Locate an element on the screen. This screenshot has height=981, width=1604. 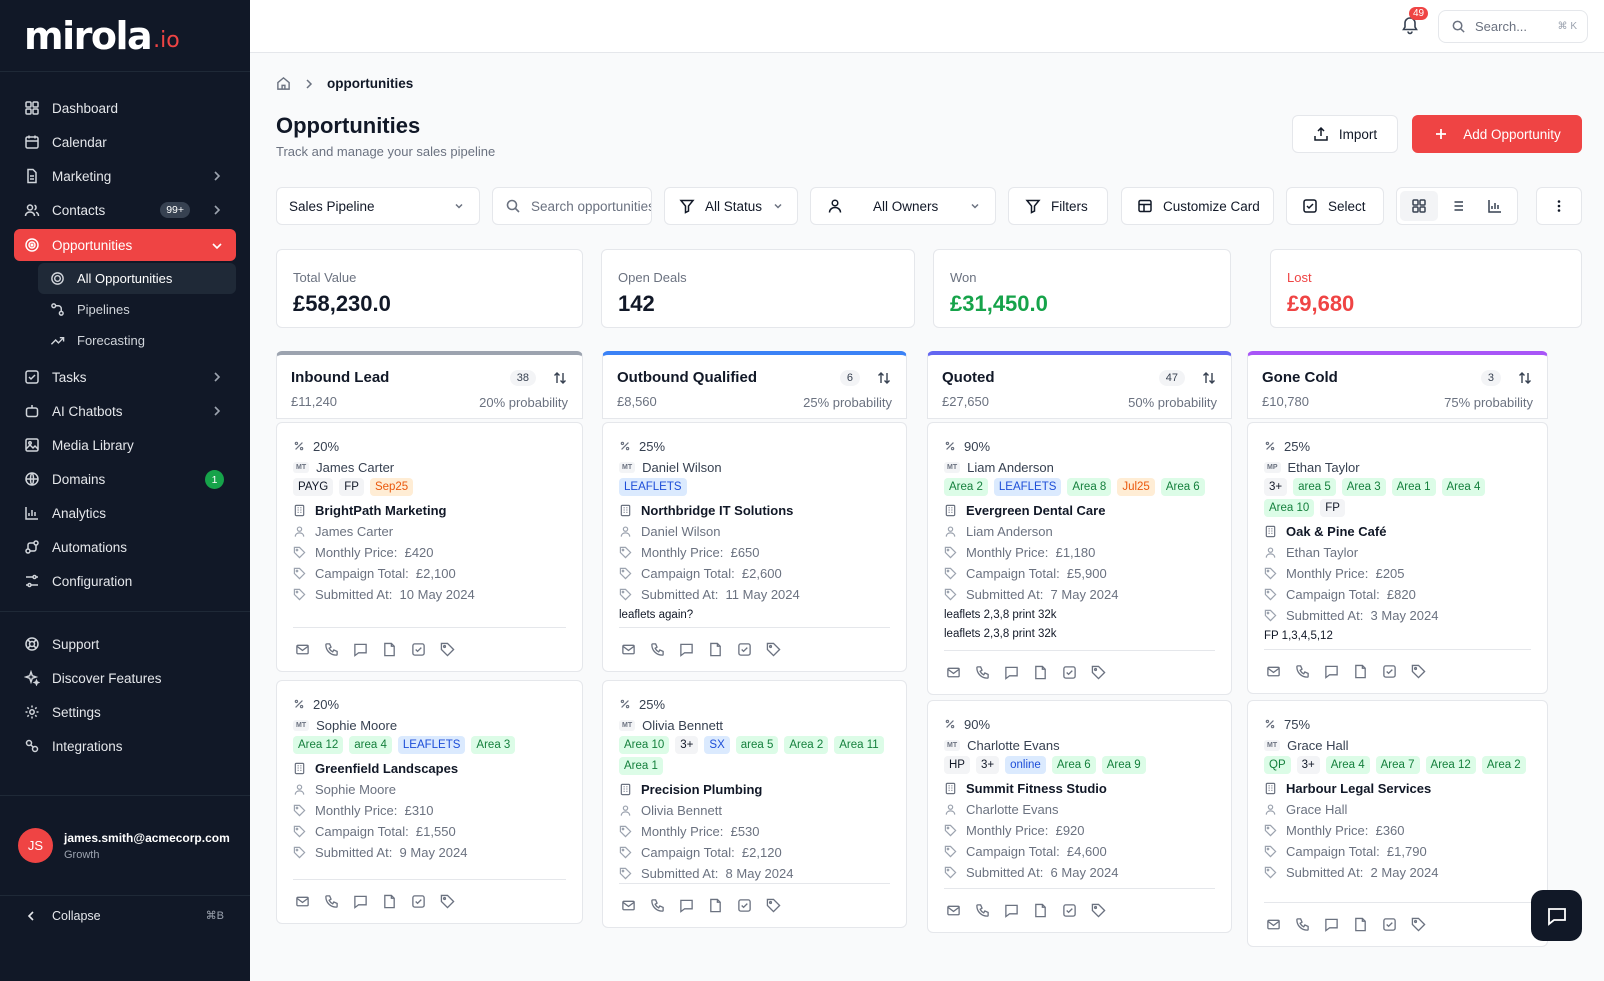
filters-button: Filters is located at coordinates (1058, 206).